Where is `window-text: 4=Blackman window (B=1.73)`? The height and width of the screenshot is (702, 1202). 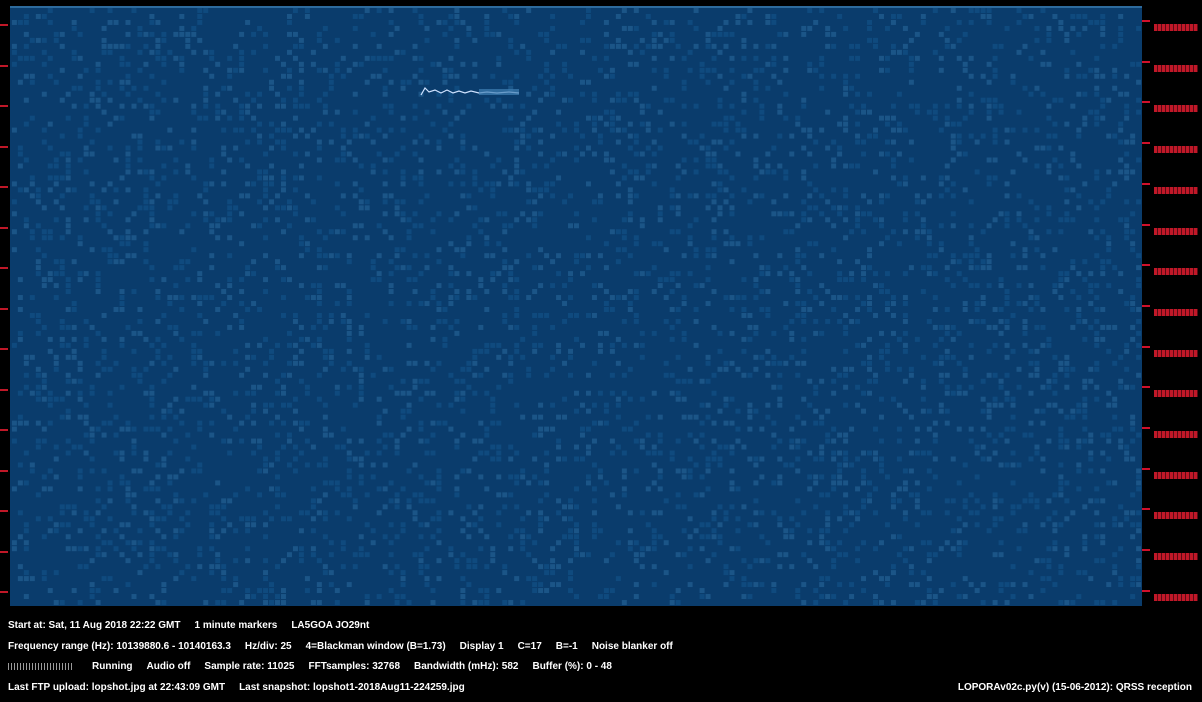 window-text: 4=Blackman window (B=1.73) is located at coordinates (375, 646).